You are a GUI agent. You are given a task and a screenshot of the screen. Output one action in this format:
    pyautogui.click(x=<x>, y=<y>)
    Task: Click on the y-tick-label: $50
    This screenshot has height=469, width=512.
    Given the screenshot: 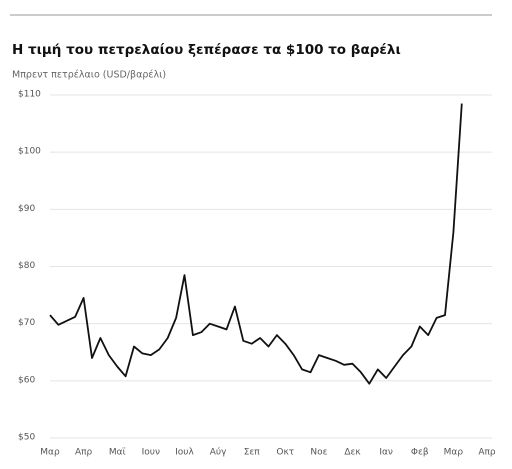 What is the action you would take?
    pyautogui.click(x=26, y=438)
    